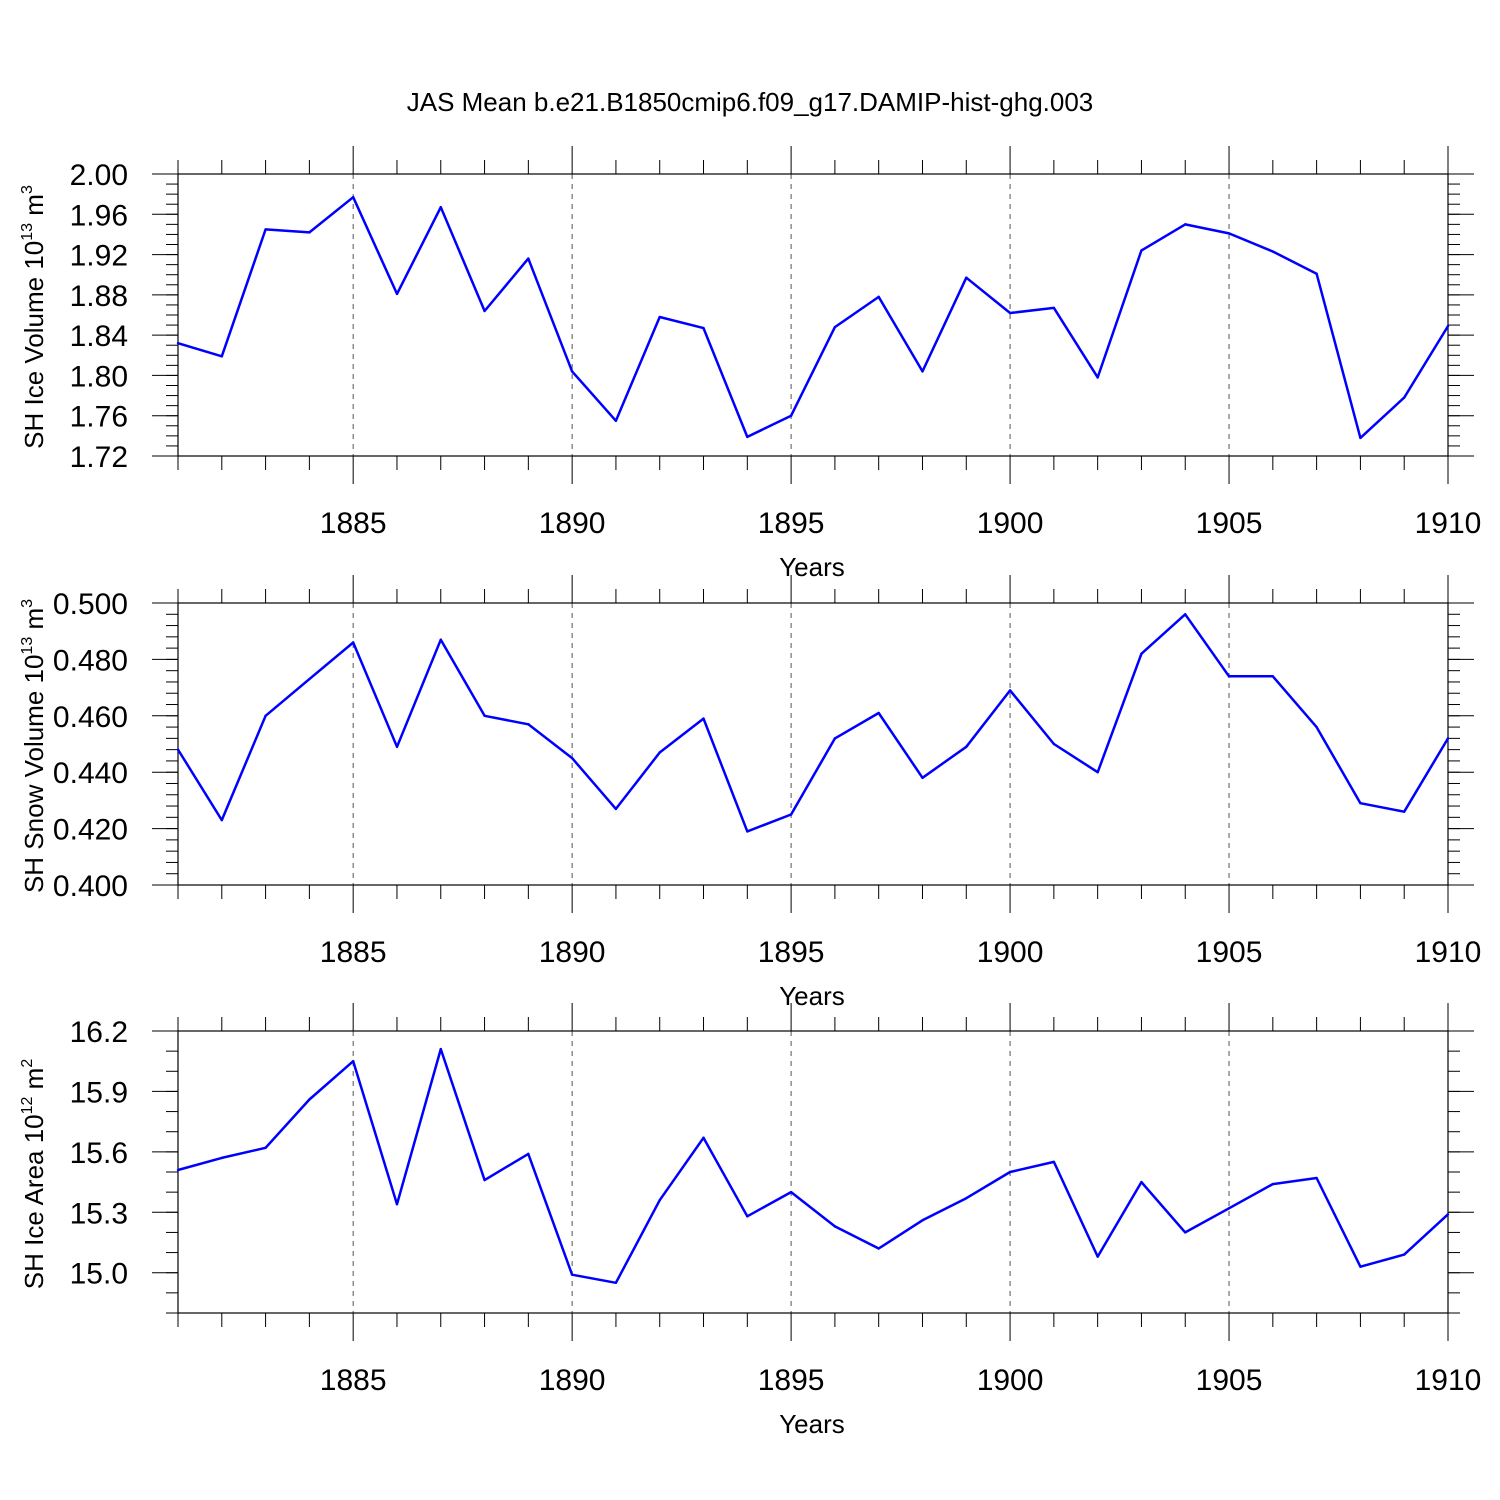  I want to click on ytick-label: 0.420, so click(90, 830).